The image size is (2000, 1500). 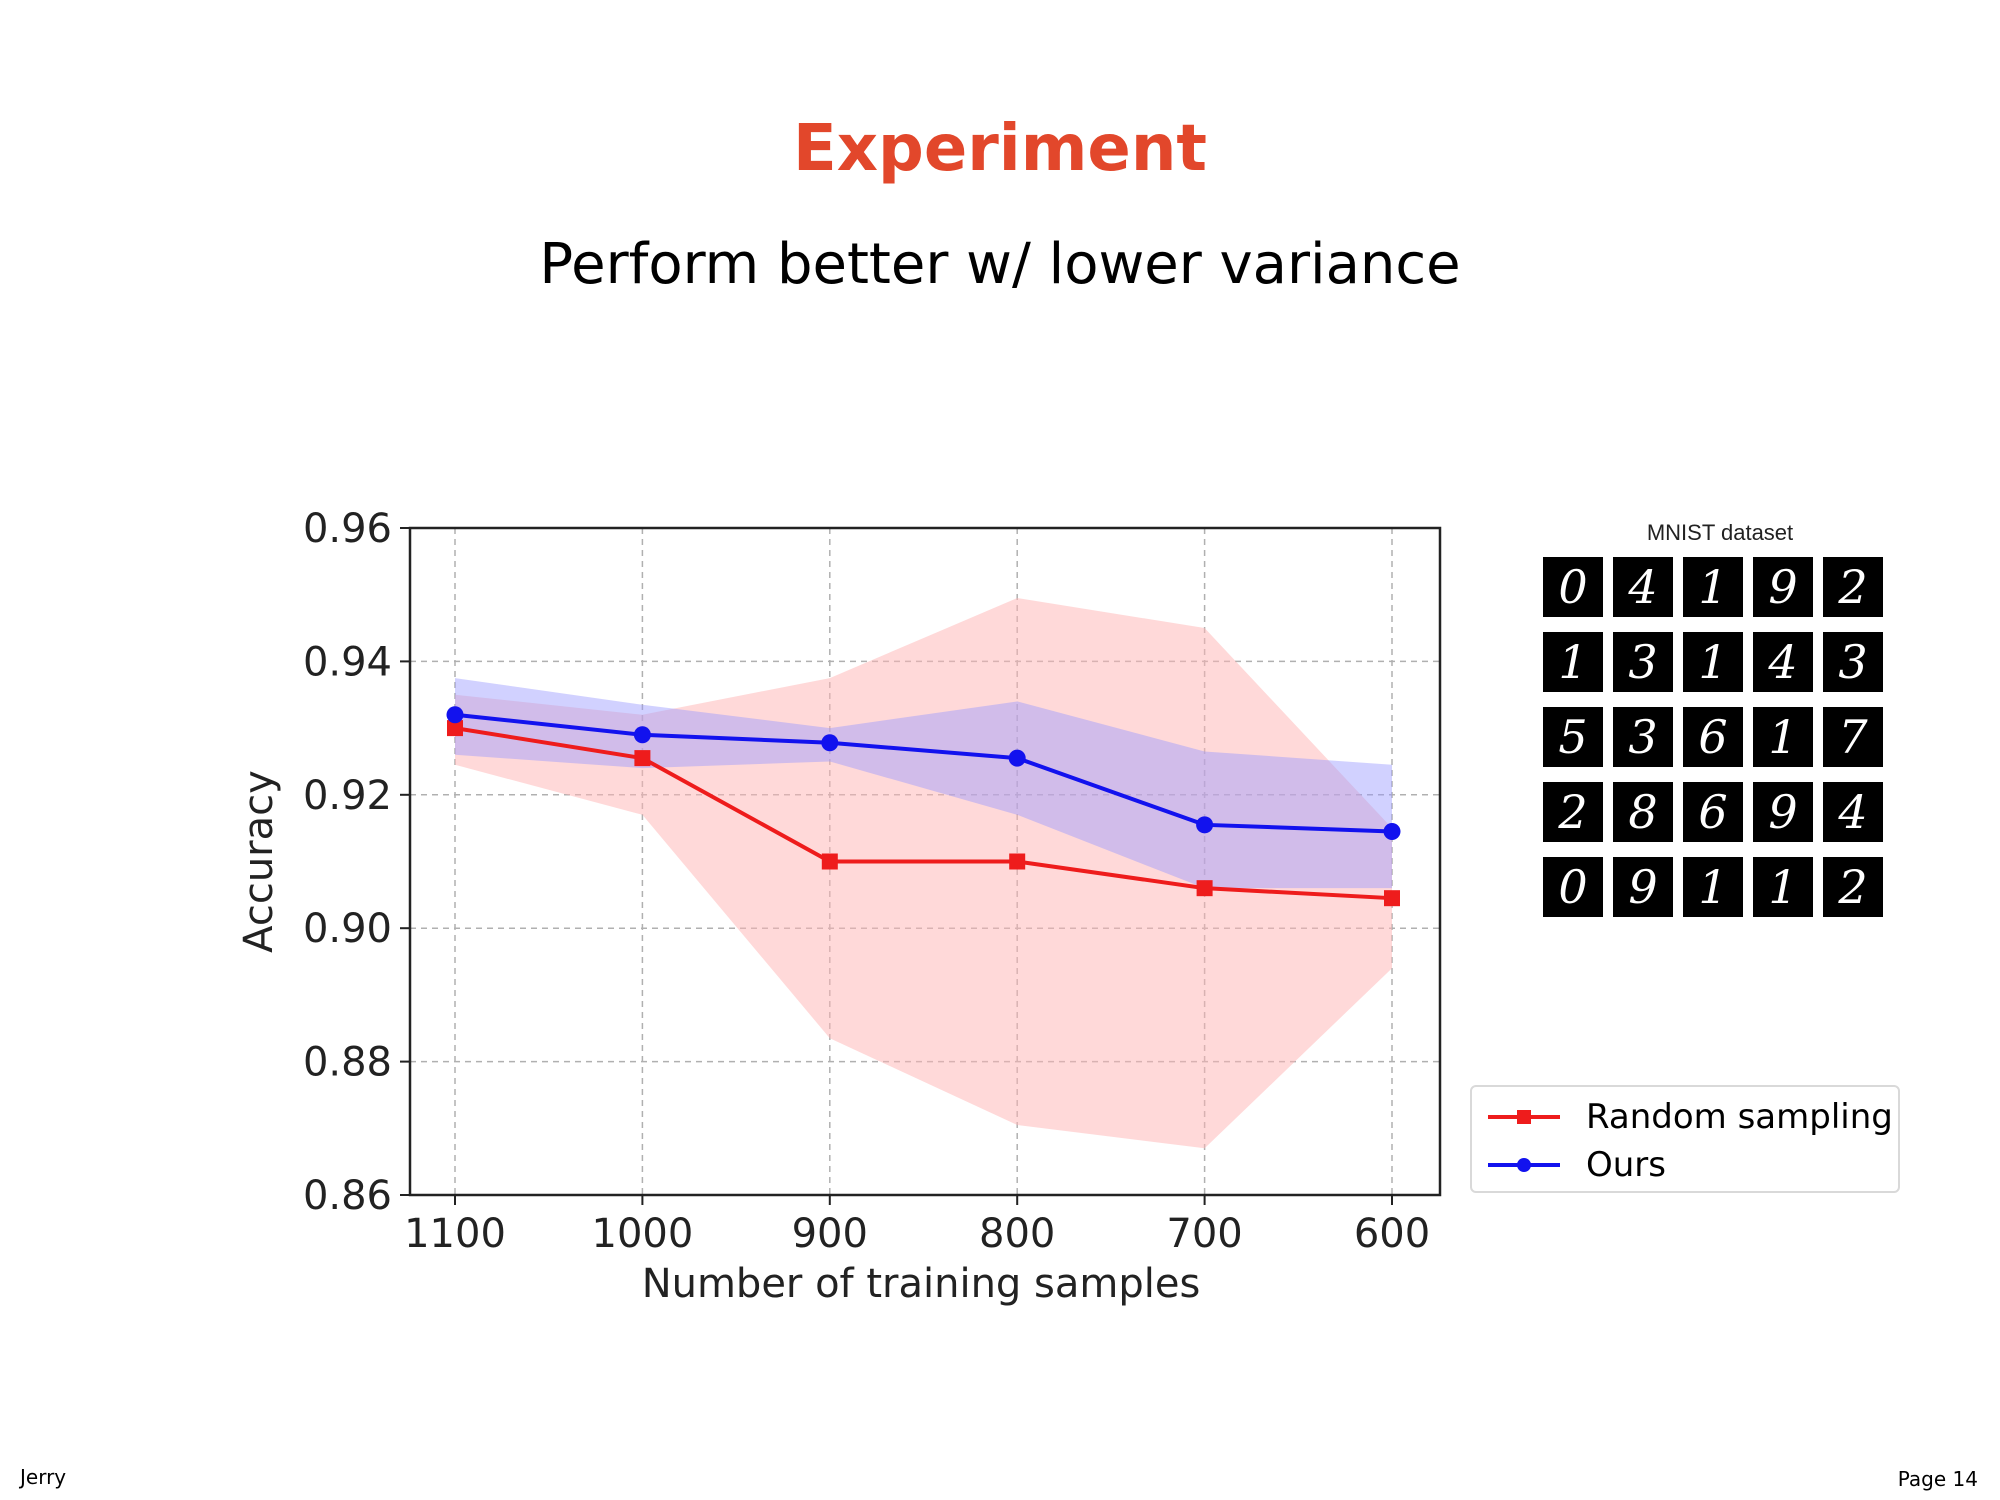 I want to click on mnist-digit-23: 1, so click(x=1783, y=887).